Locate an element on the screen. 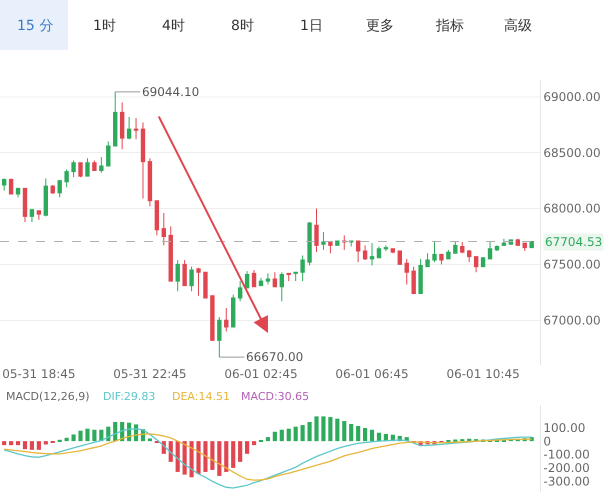 The width and height of the screenshot is (615, 500). y-tick-label: -200.00 is located at coordinates (566, 468).